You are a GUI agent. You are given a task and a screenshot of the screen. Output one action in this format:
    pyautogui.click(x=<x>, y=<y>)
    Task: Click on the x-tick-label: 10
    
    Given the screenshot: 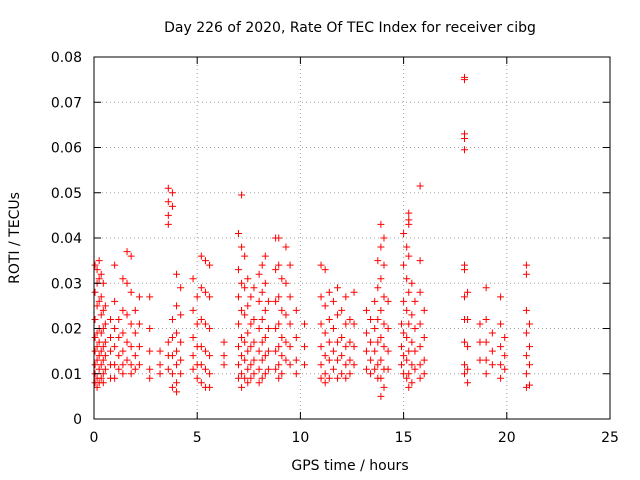 What is the action you would take?
    pyautogui.click(x=300, y=438)
    